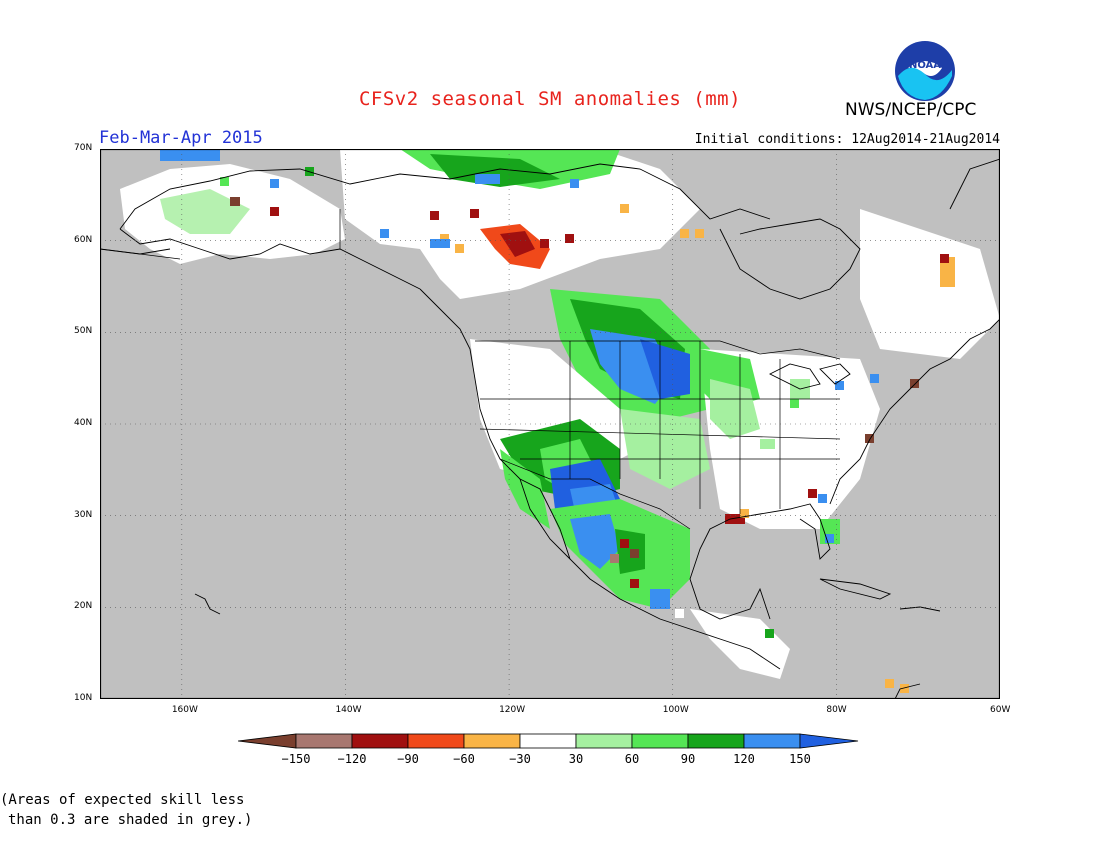 The height and width of the screenshot is (850, 1100). I want to click on colorbar-arrow-low, so click(267, 741).